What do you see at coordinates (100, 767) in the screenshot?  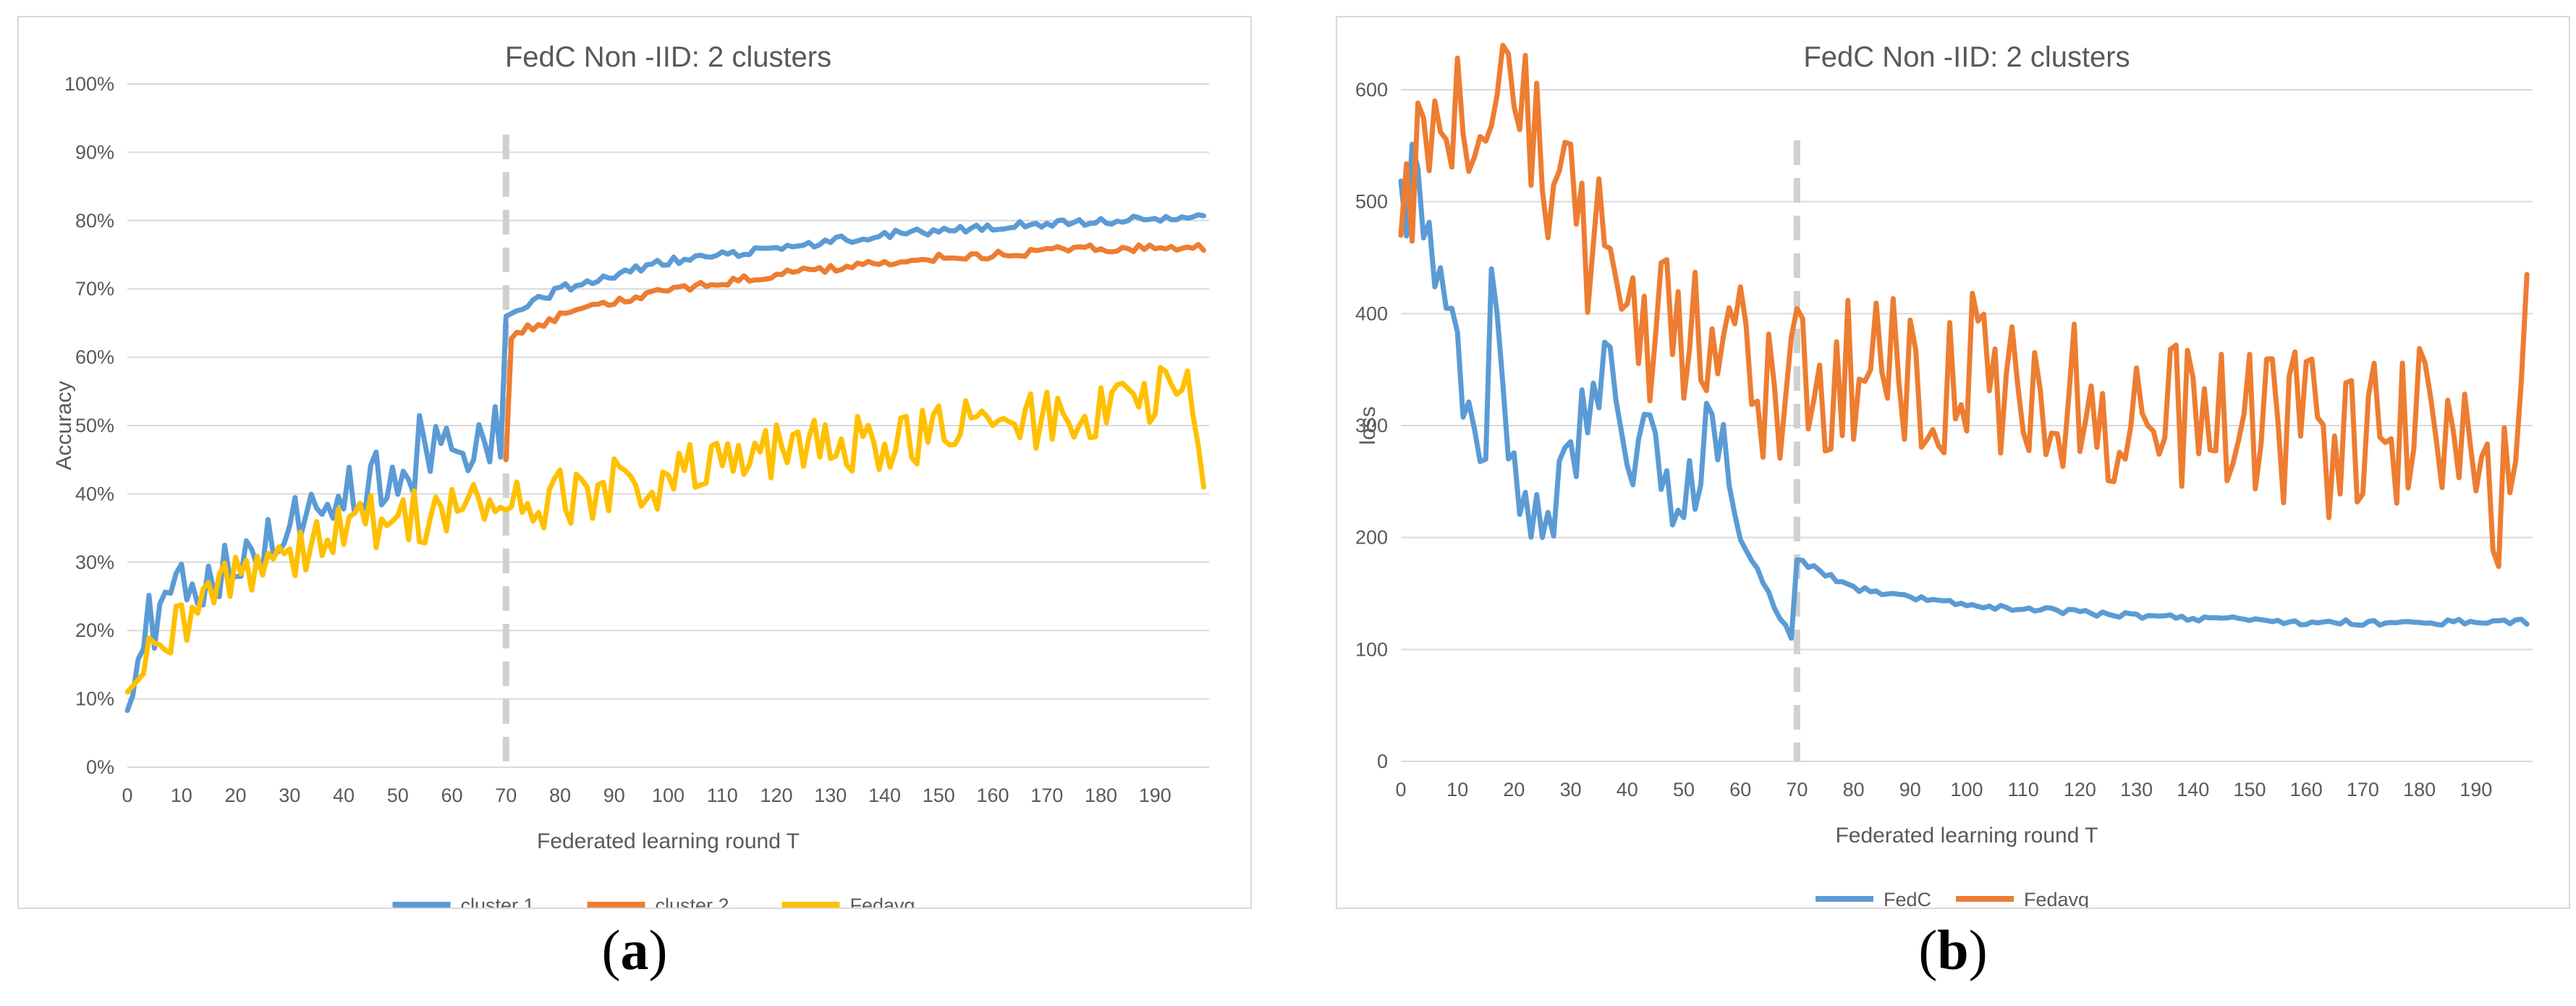 I see `y-tick-label: 0%` at bounding box center [100, 767].